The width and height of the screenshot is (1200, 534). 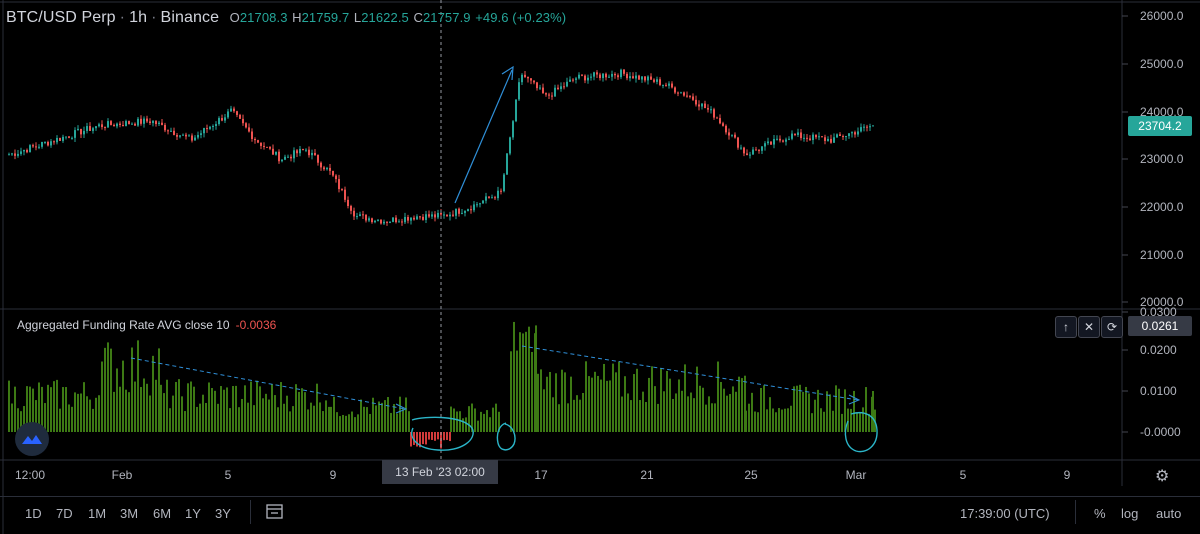 What do you see at coordinates (61, 17) in the screenshot?
I see `symbol-name: BTC/USD Perp` at bounding box center [61, 17].